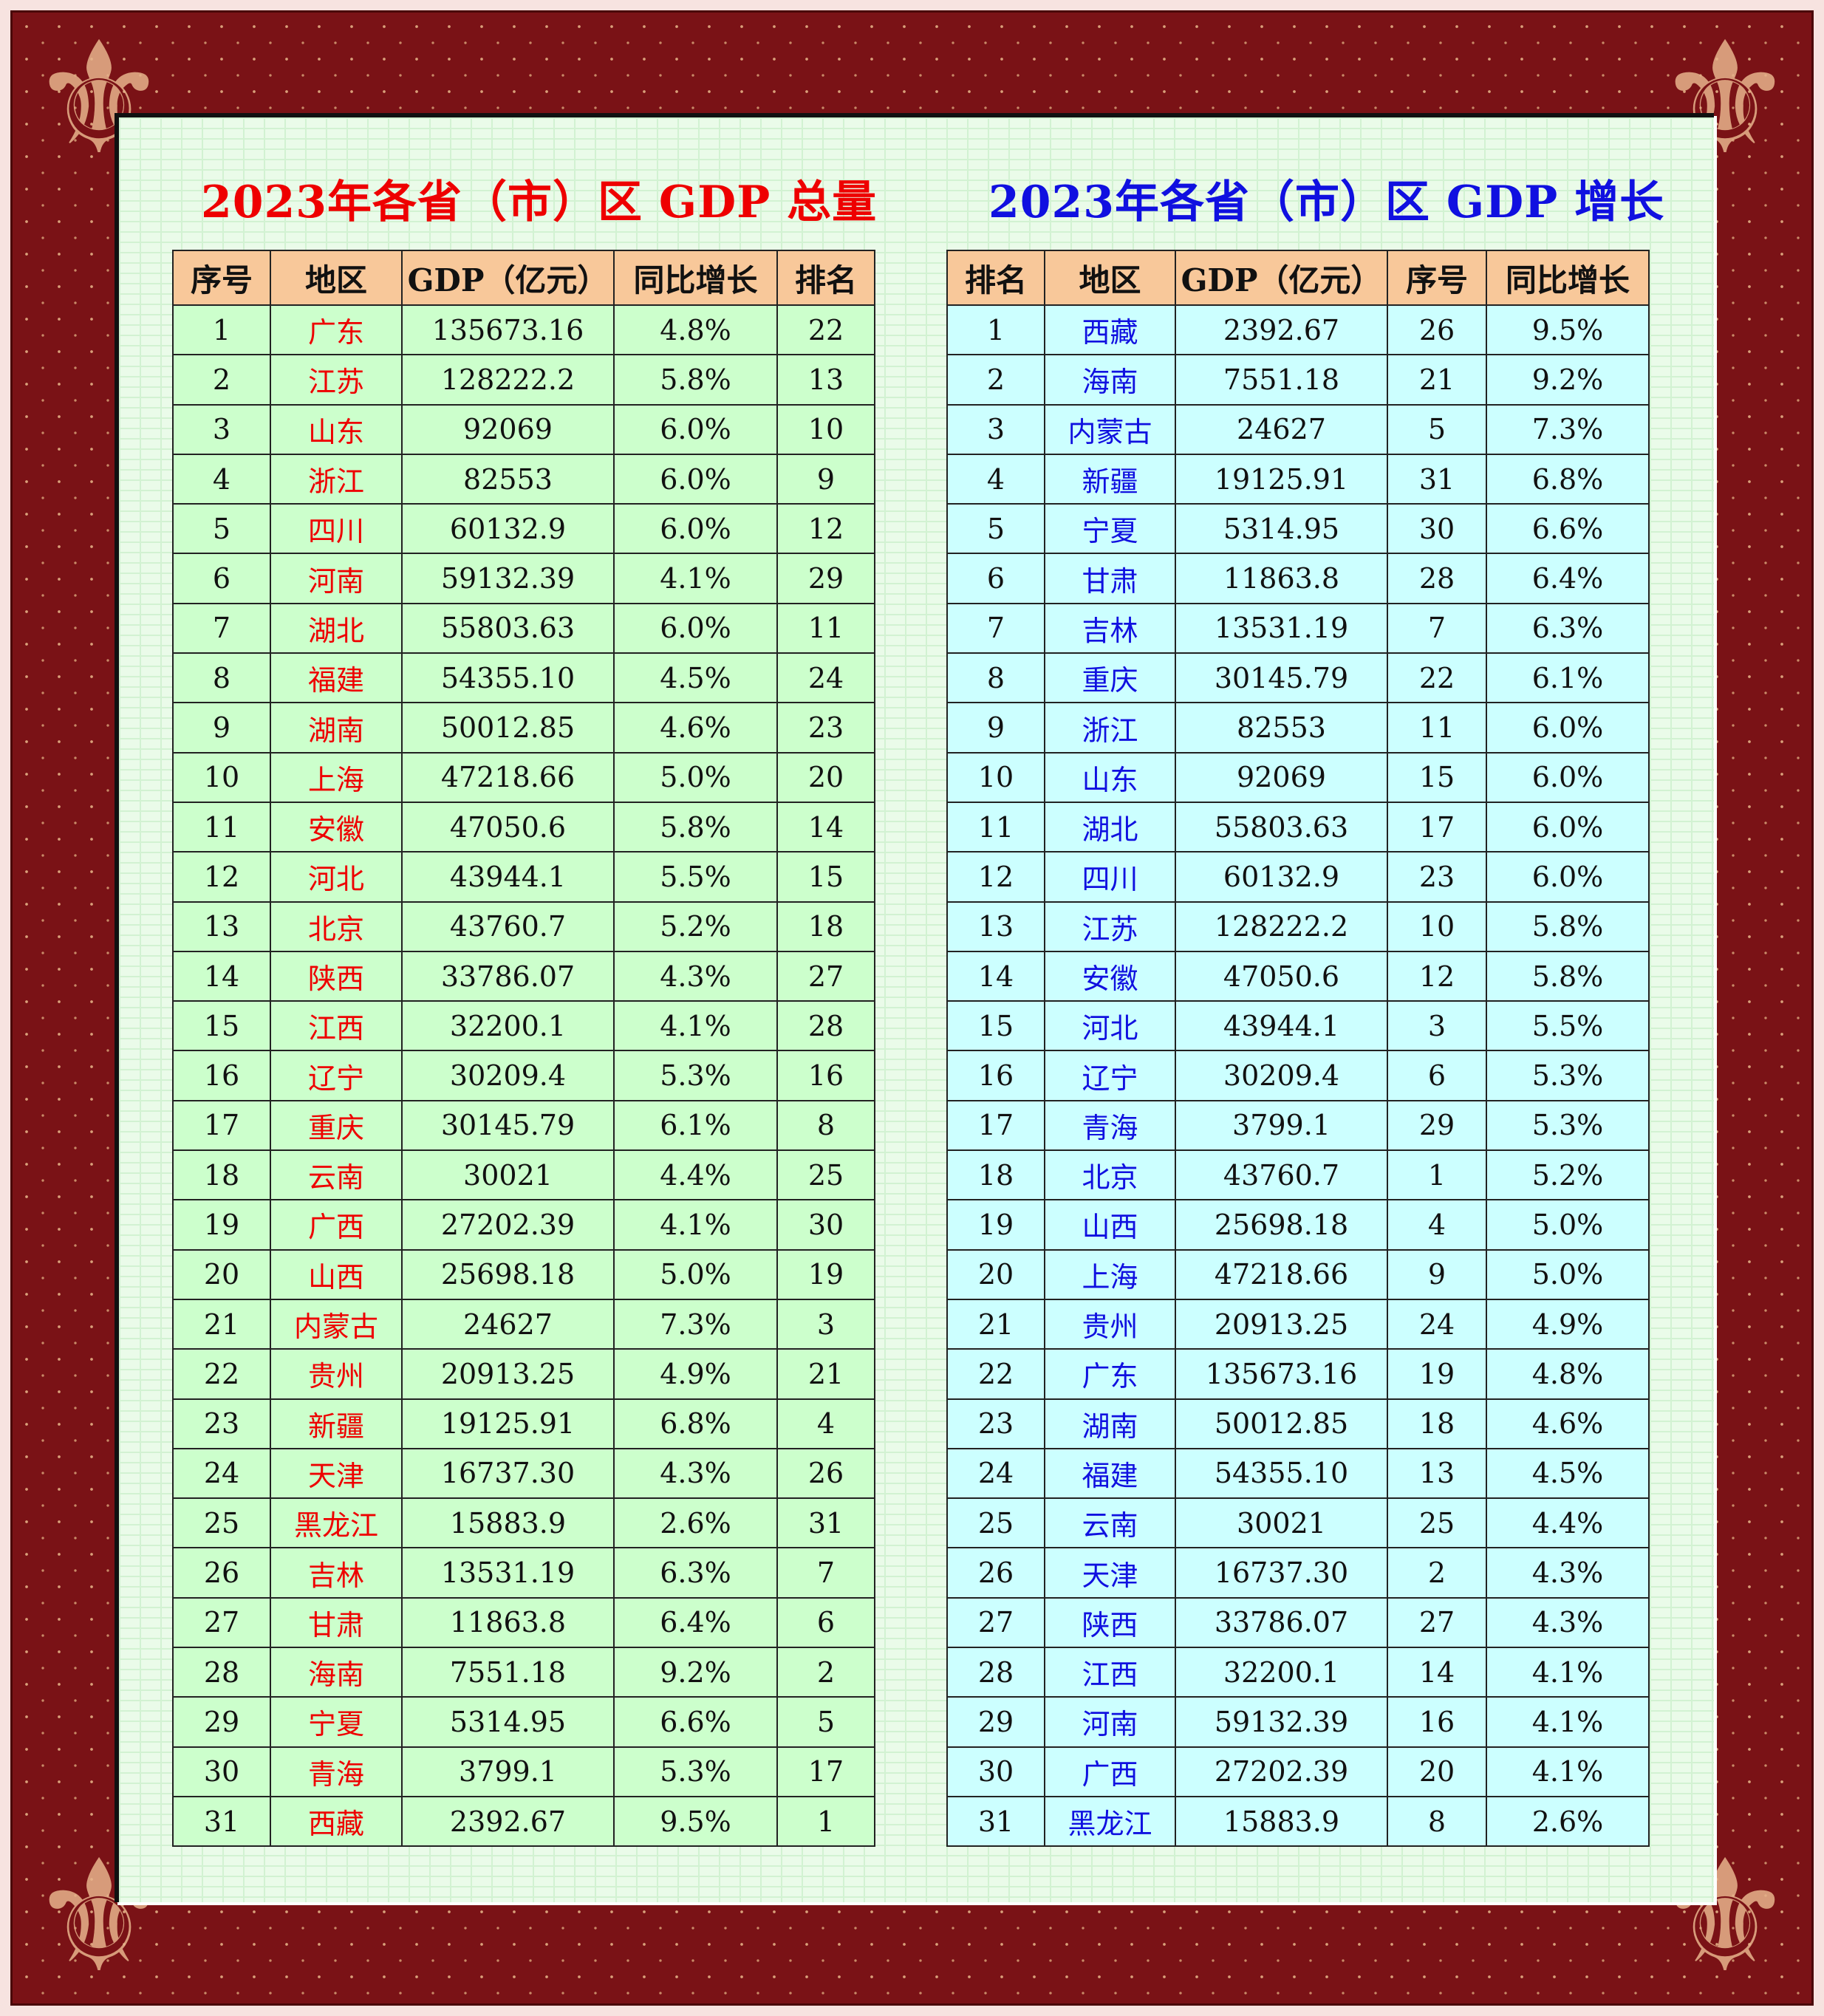 The image size is (1824, 2016). What do you see at coordinates (1298, 1523) in the screenshot?
I see `table-row: 25 云南 30021 25 4.4%` at bounding box center [1298, 1523].